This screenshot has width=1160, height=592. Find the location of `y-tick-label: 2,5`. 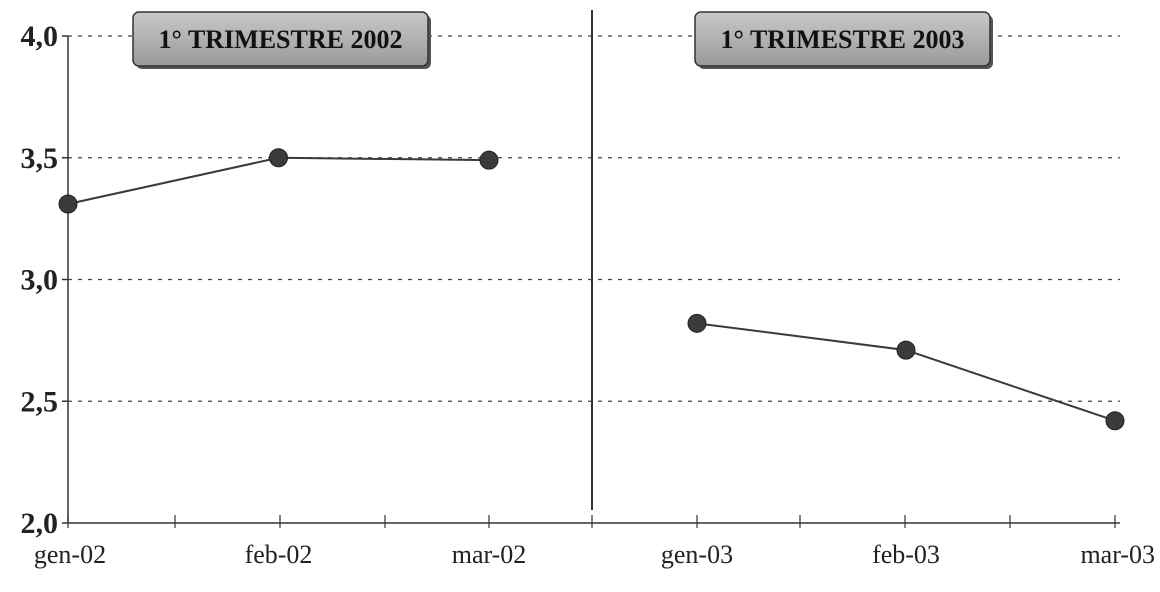

y-tick-label: 2,5 is located at coordinates (40, 401).